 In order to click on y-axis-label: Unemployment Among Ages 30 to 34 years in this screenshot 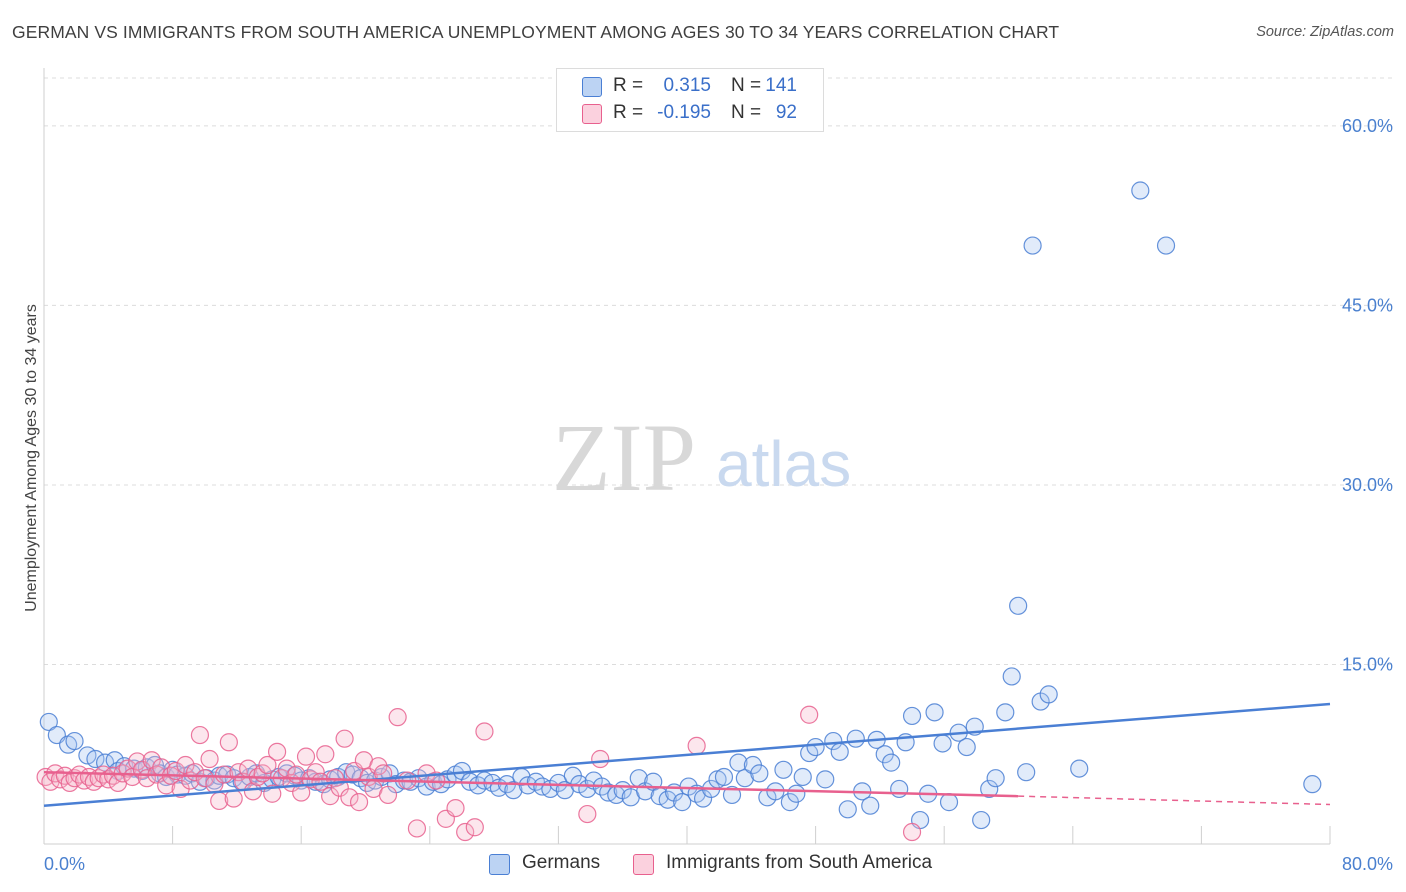, I will do `click(31, 458)`.